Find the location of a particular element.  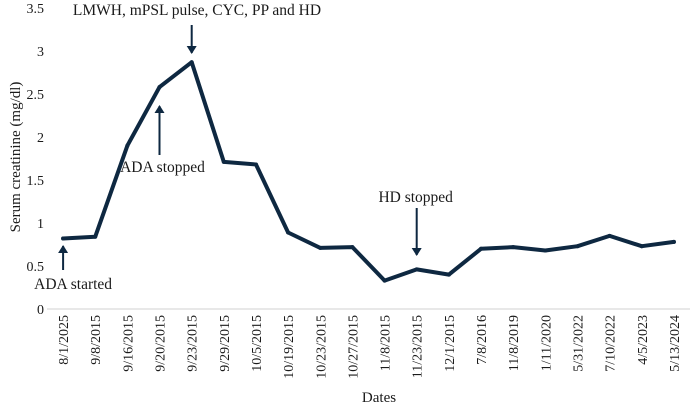

x-tick-label: 5/13/2024 is located at coordinates (675, 343).